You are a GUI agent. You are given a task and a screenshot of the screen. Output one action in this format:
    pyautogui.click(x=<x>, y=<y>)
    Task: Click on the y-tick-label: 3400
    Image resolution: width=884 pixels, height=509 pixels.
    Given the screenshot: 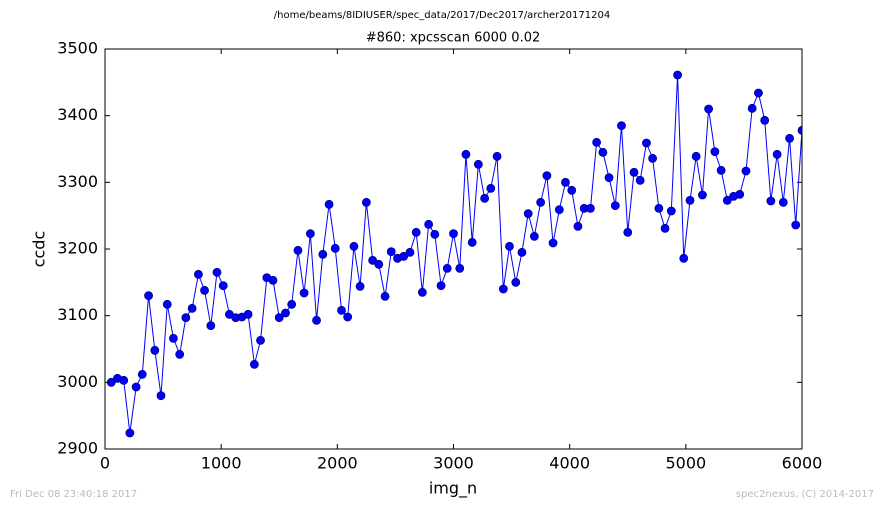 What is the action you would take?
    pyautogui.click(x=77, y=114)
    